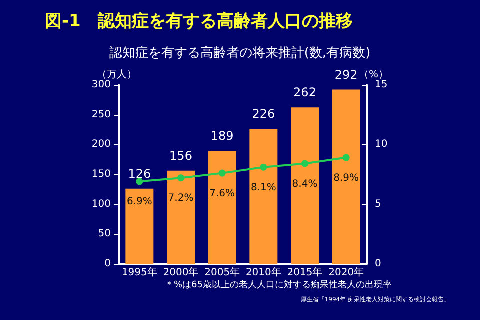  I want to click on data-label: 226, so click(264, 114).